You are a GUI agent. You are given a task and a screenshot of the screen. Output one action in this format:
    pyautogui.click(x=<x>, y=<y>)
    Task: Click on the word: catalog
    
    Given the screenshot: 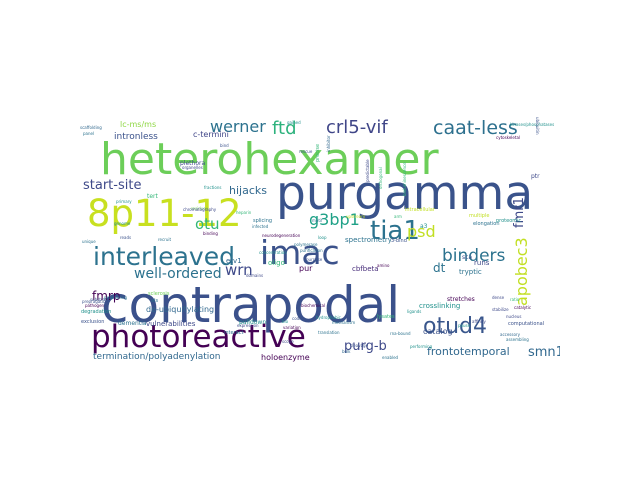 What is the action you would take?
    pyautogui.click(x=438, y=331)
    